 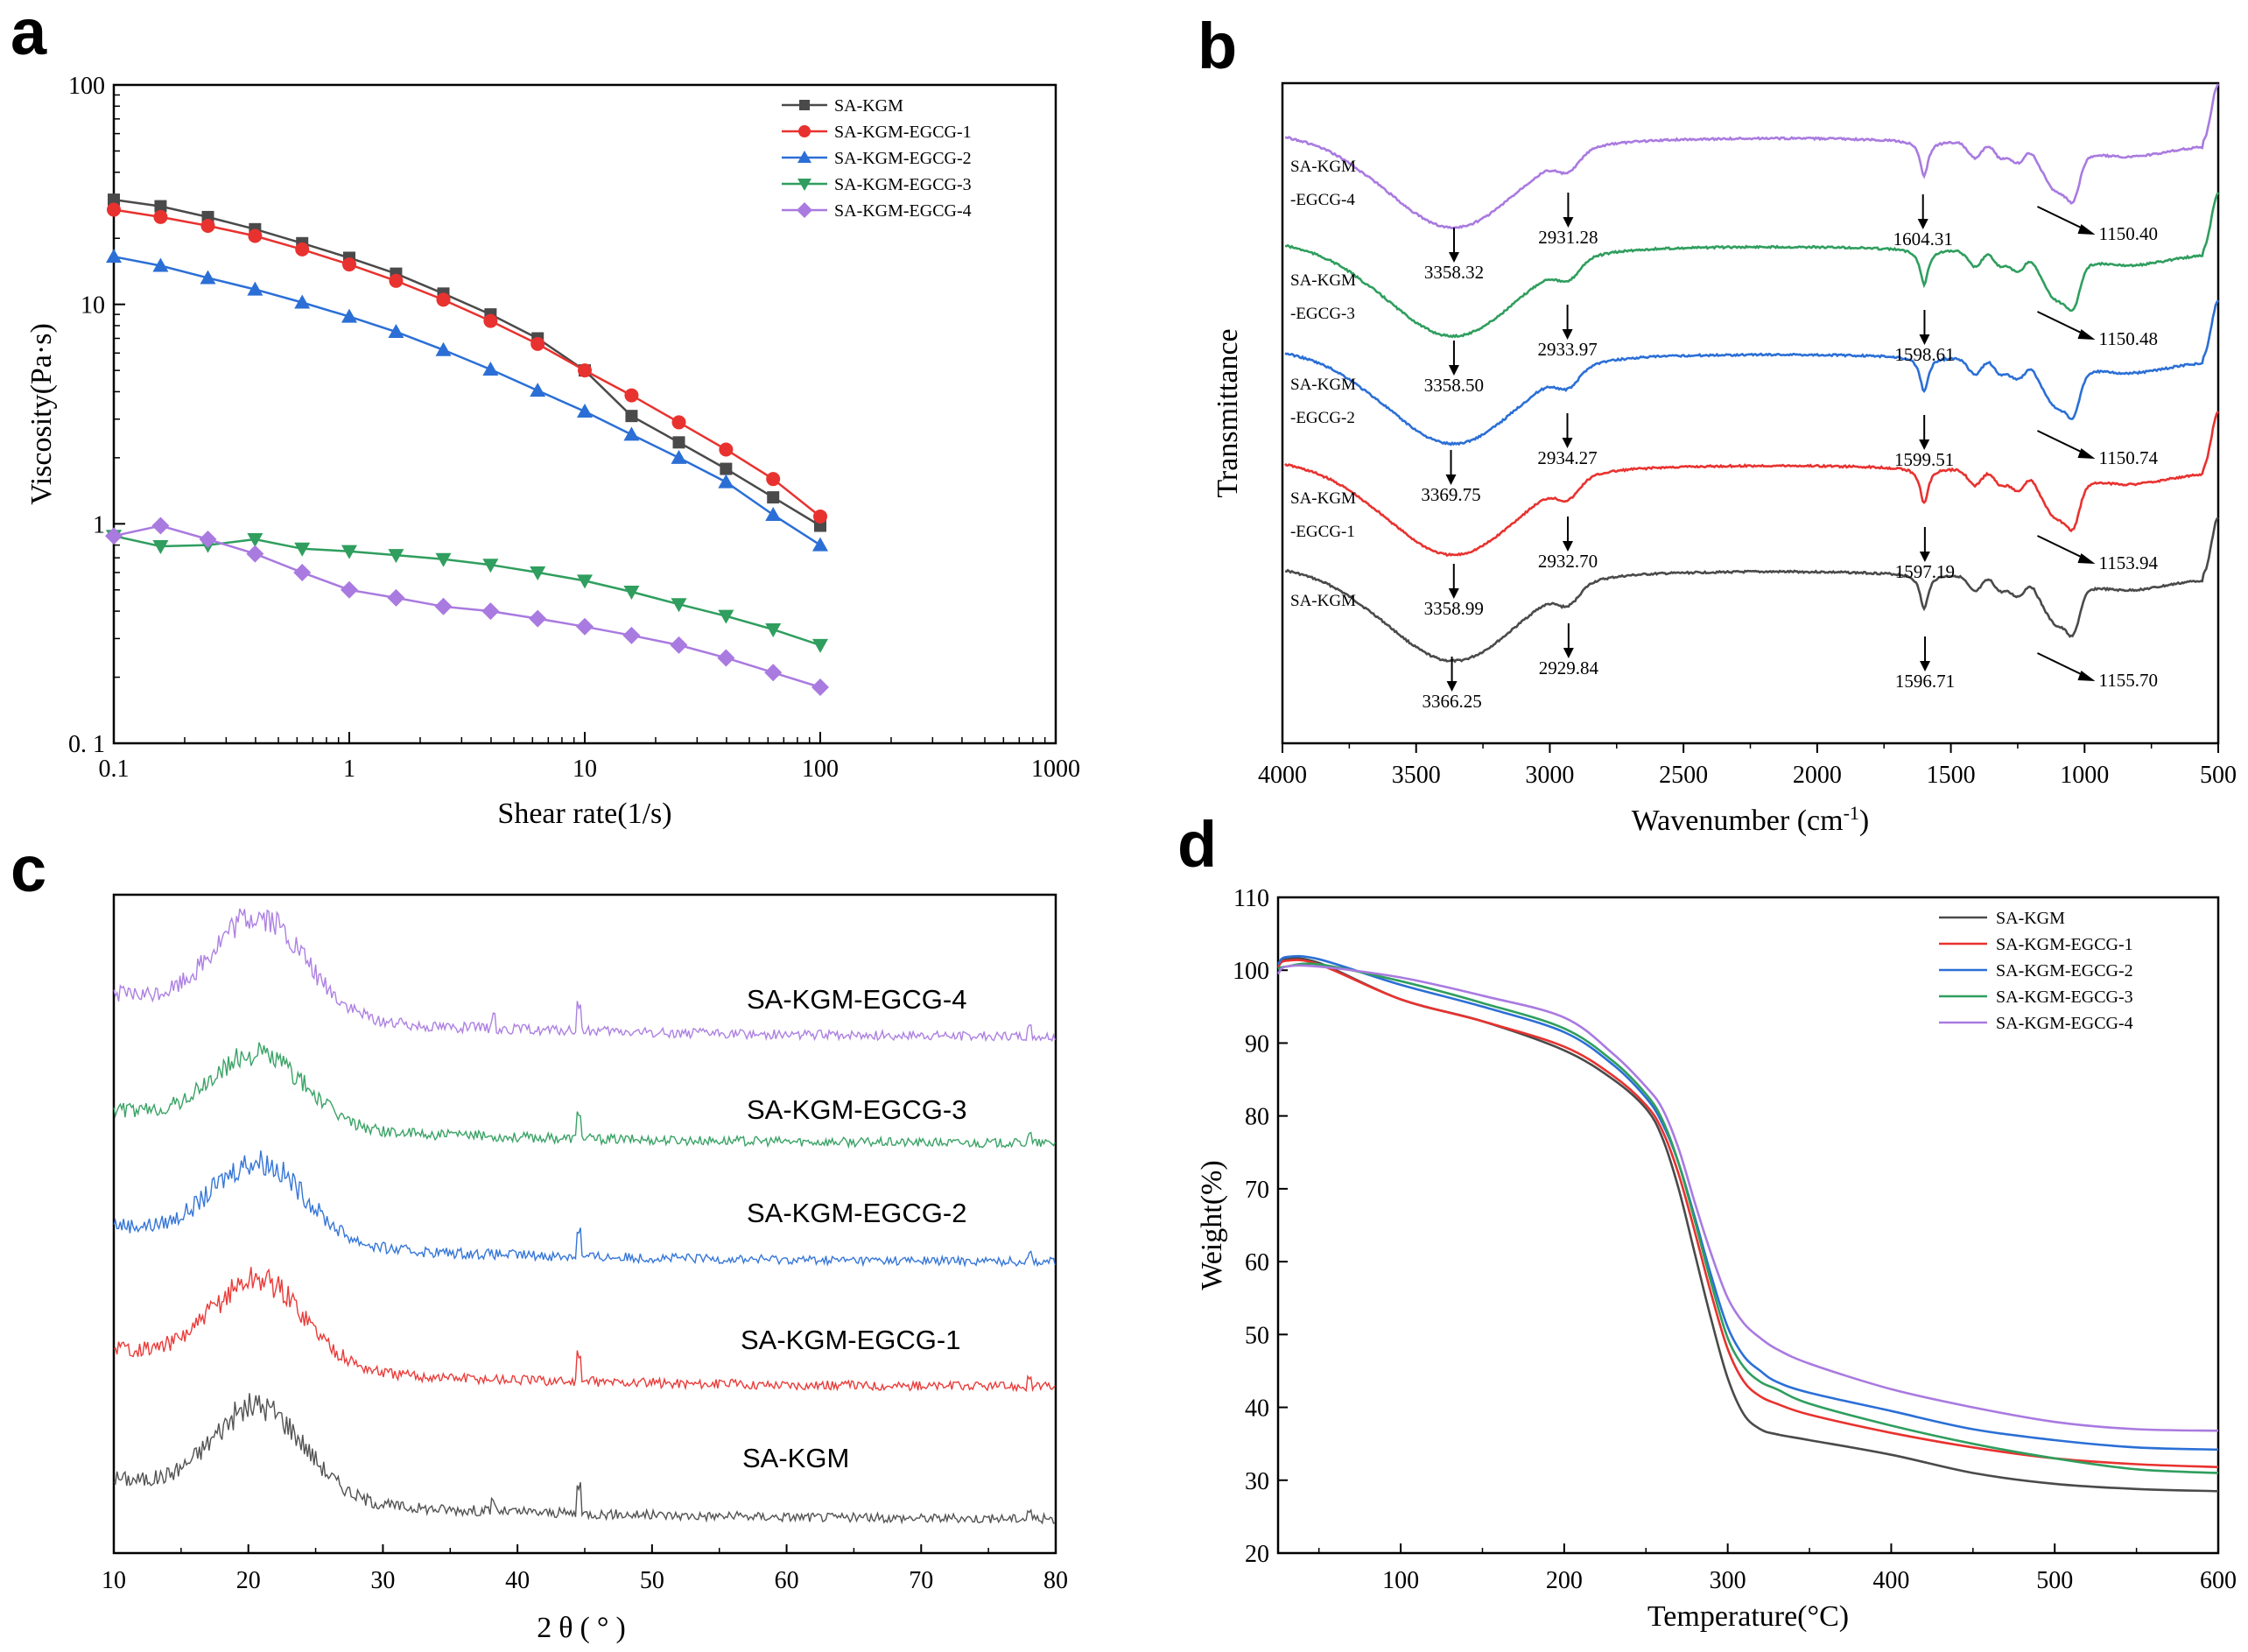 I want to click on panel-a-legend-marker-sa-kgm, so click(x=804, y=105).